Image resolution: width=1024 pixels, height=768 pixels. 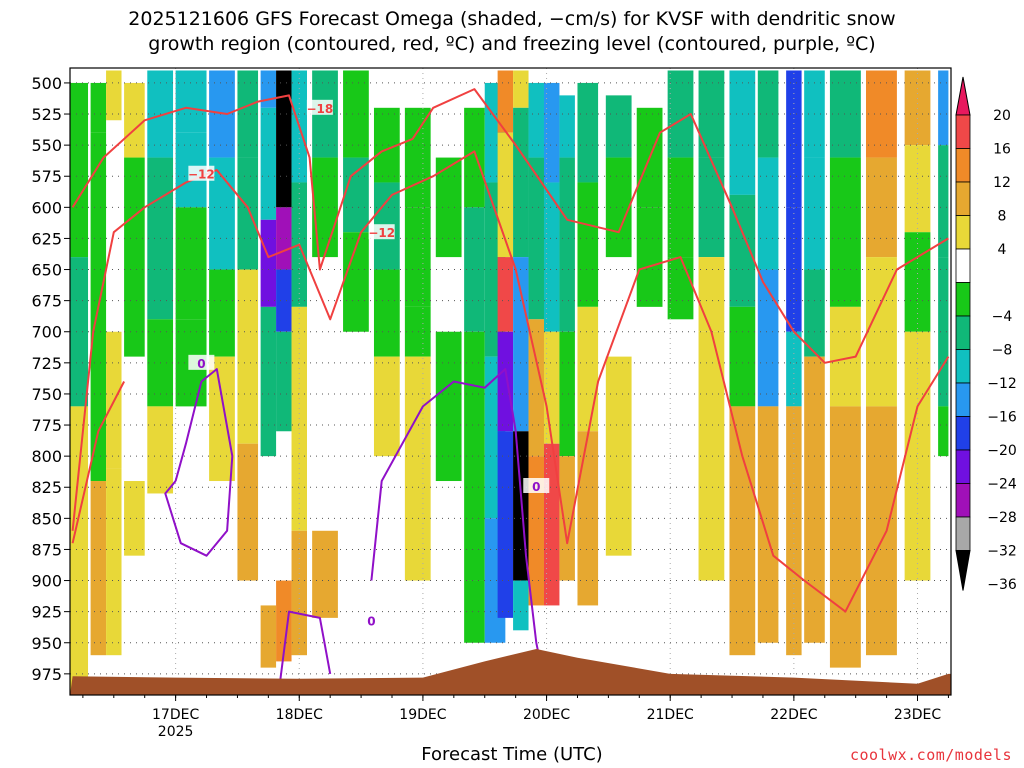 What do you see at coordinates (670, 715) in the screenshot?
I see `x-tick-label: 21DEC` at bounding box center [670, 715].